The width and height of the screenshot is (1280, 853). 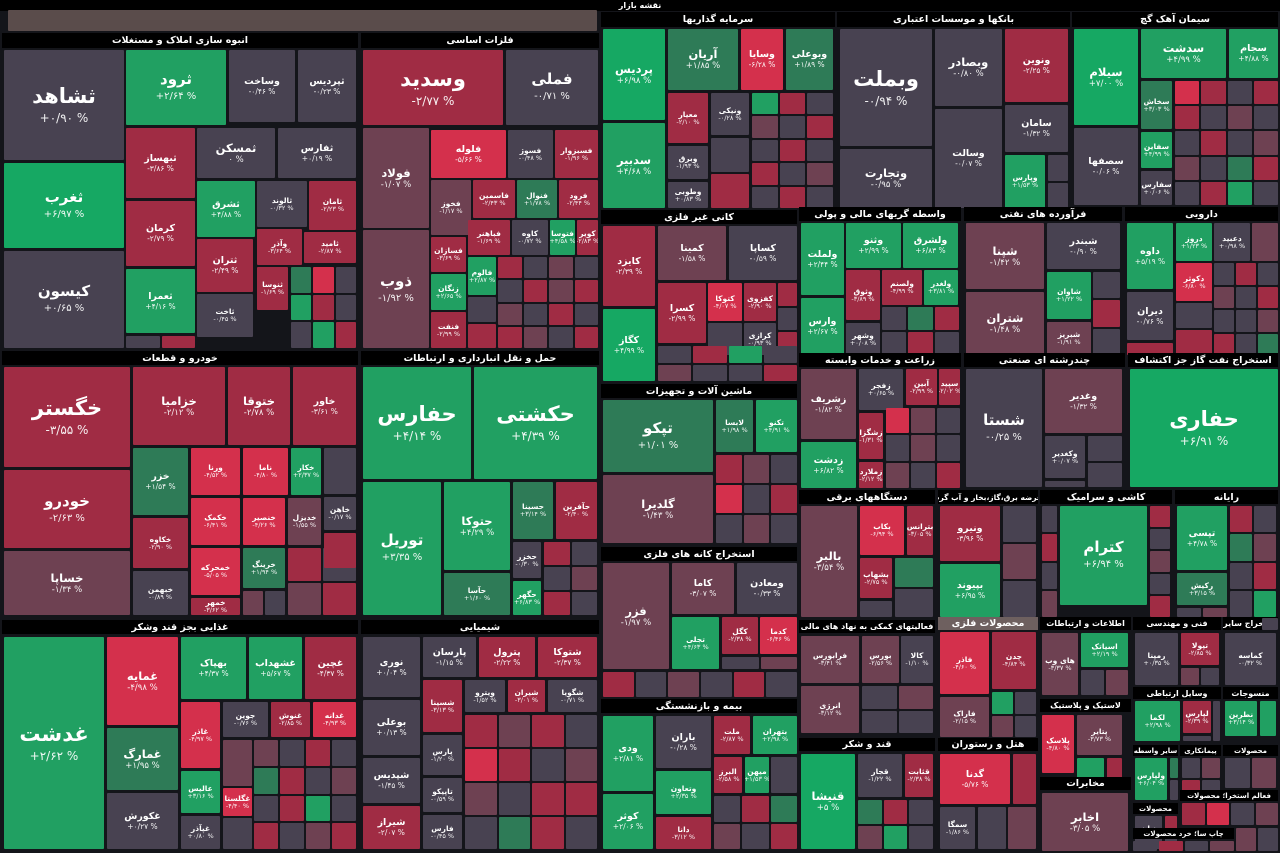 What do you see at coordinates (272, 288) in the screenshot?
I see `stock-tile: ثنوسا -۱/۶۹ %` at bounding box center [272, 288].